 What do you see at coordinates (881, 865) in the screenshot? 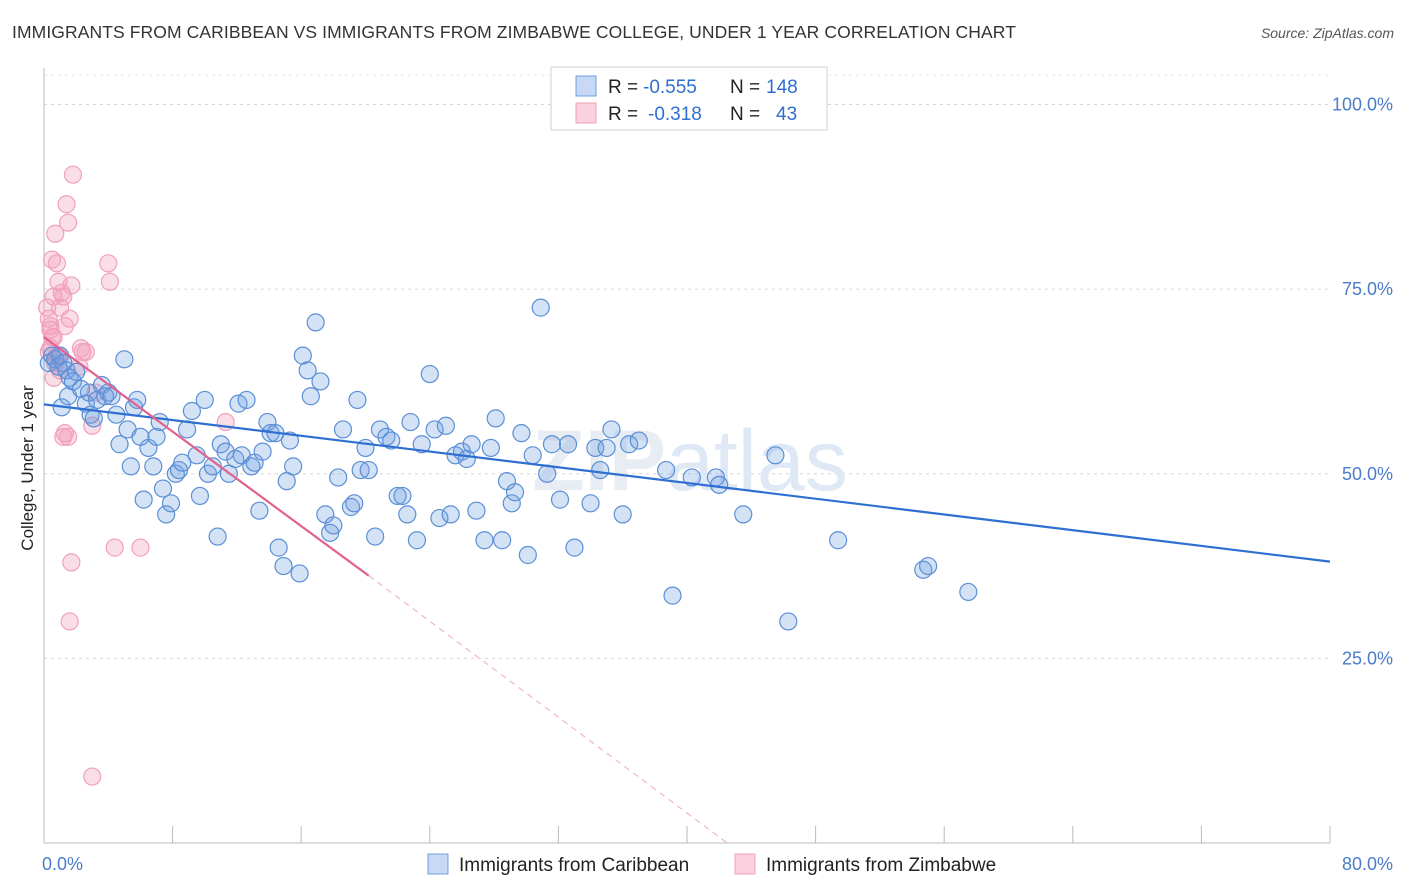
I see `legend-zimbabwe-label: Immigrants from Zimbabwe` at bounding box center [881, 865].